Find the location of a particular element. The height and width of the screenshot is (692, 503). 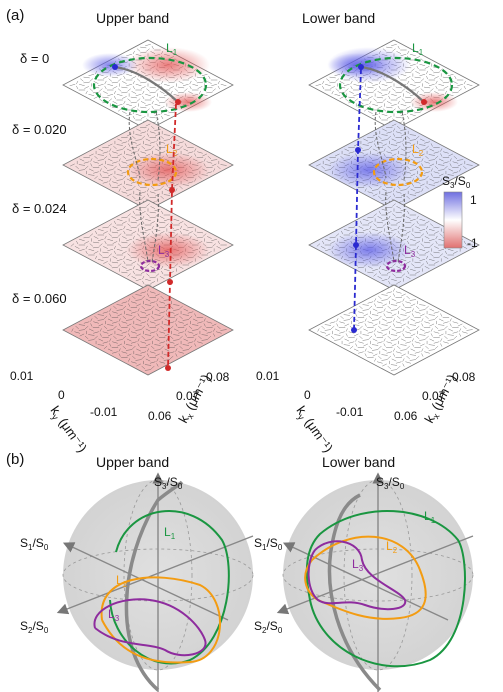

panel-a-upper-title: Upper band is located at coordinates (132, 18).